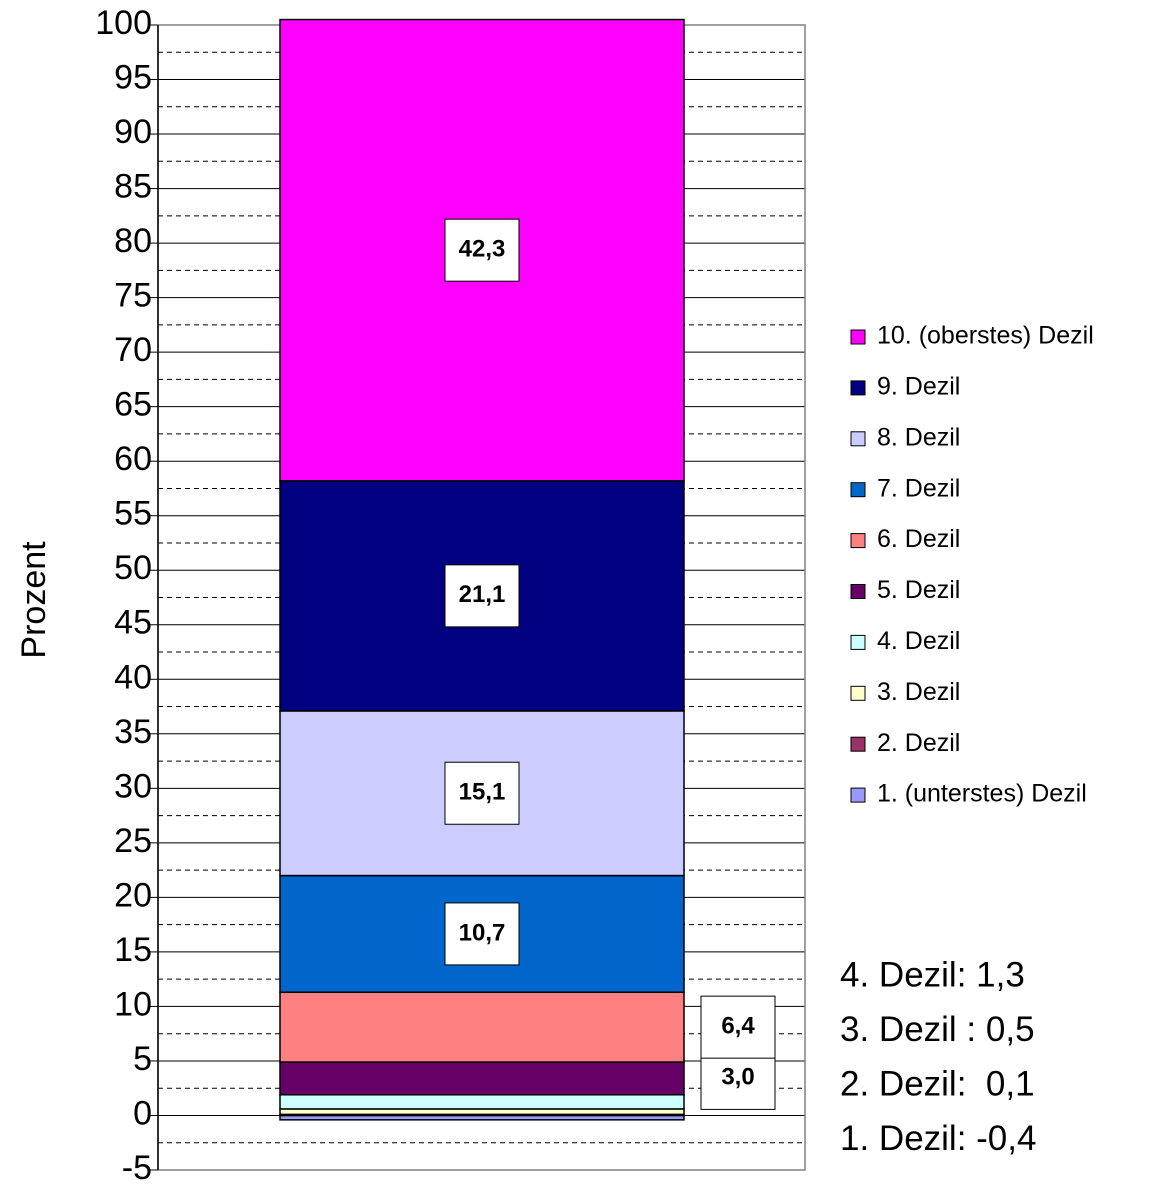 This screenshot has width=1160, height=1187. I want to click on data-label: 42,3, so click(482, 249).